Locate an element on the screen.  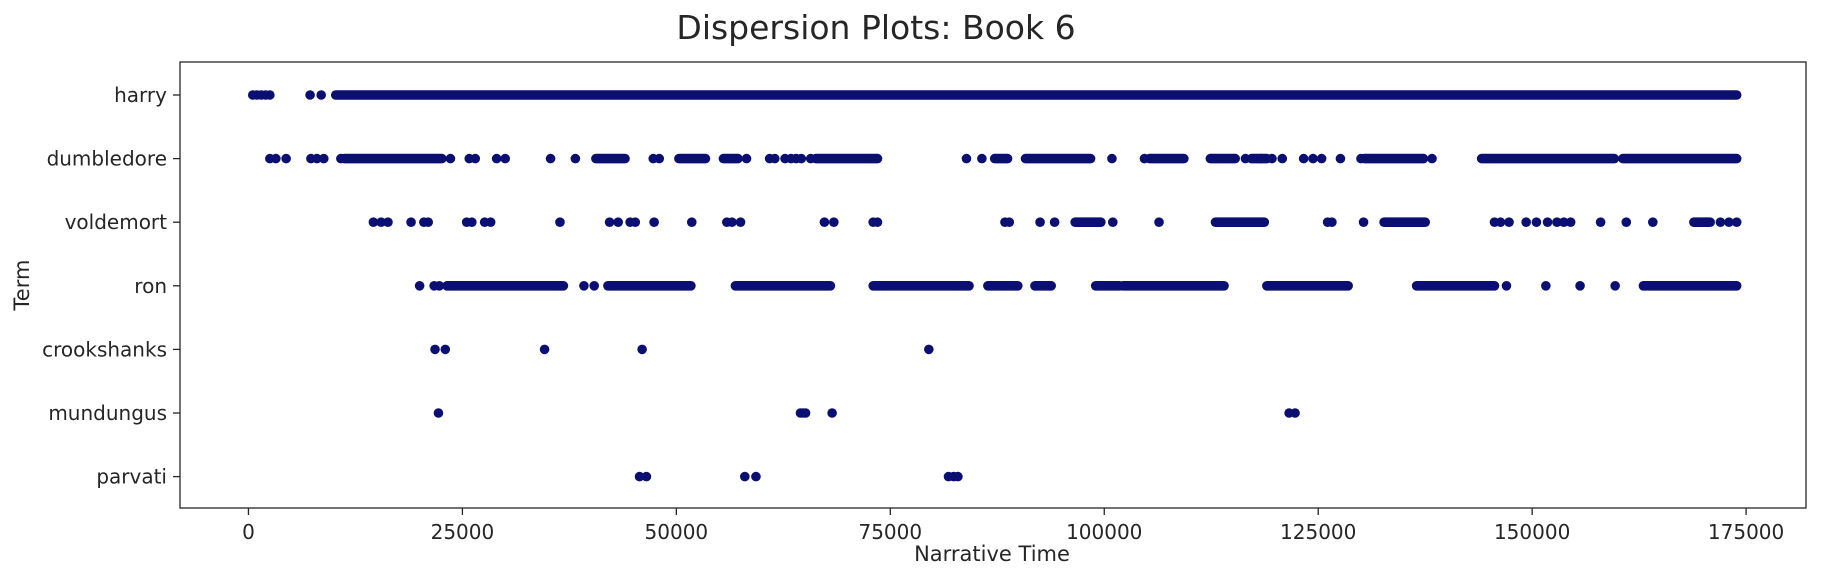
x-tick-label-0: 0 is located at coordinates (248, 532).